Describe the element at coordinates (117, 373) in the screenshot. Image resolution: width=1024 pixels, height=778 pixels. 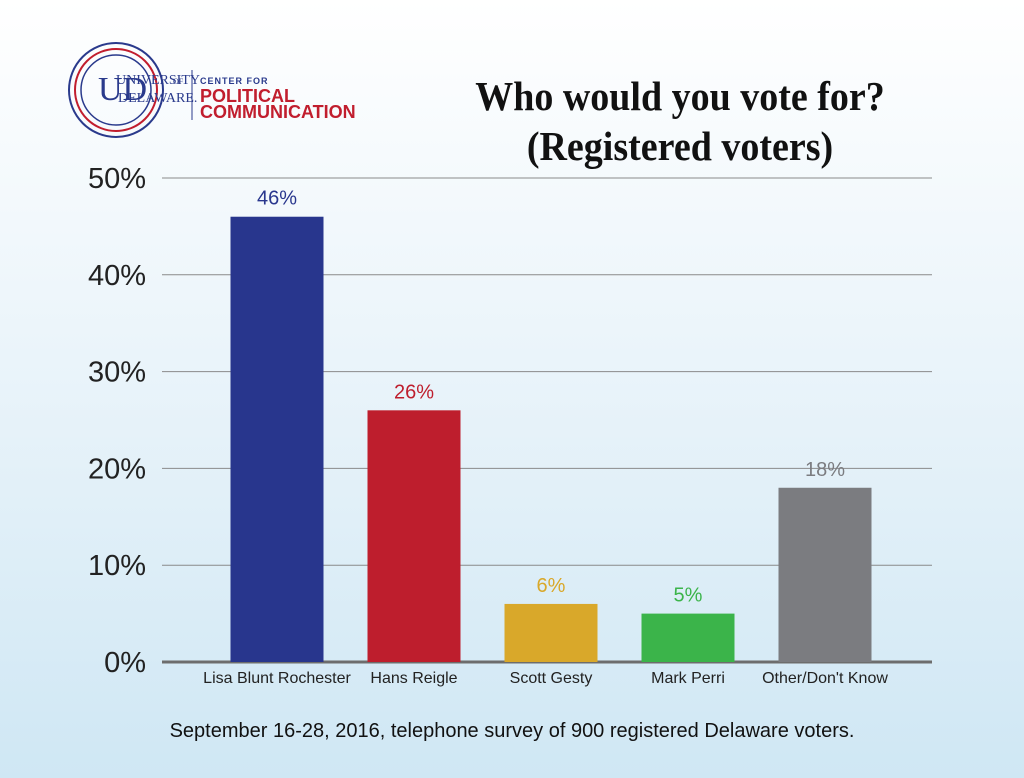
I see `y-tick-label: 30%` at that location.